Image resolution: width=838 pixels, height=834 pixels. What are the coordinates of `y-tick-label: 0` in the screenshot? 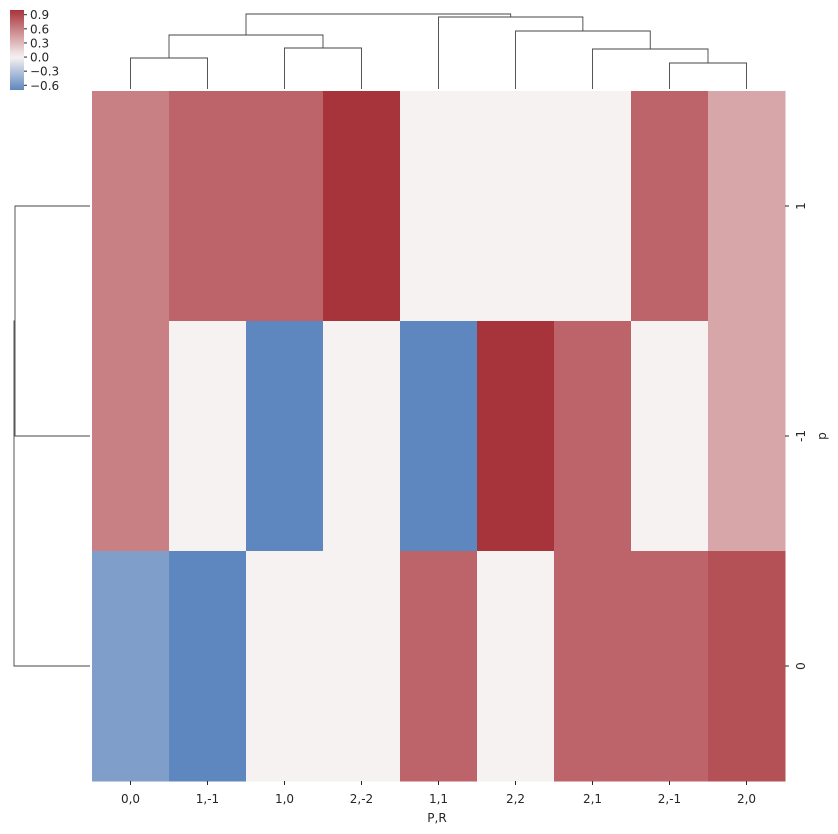 It's located at (801, 666).